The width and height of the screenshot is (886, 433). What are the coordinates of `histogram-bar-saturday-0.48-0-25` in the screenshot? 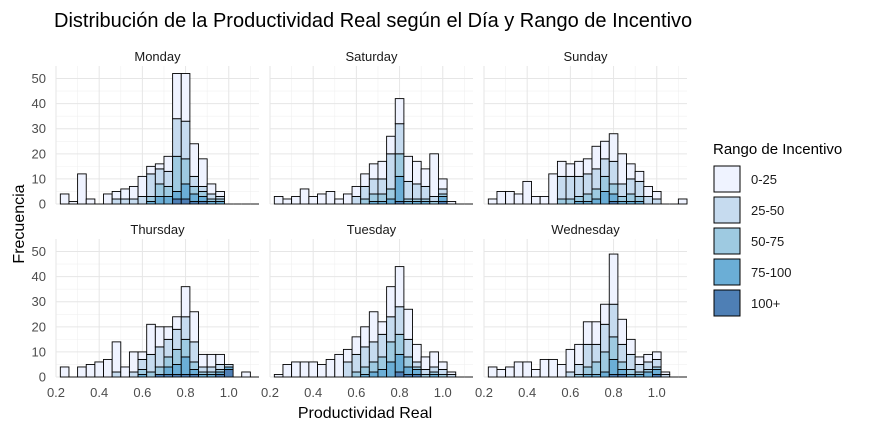 It's located at (330, 198).